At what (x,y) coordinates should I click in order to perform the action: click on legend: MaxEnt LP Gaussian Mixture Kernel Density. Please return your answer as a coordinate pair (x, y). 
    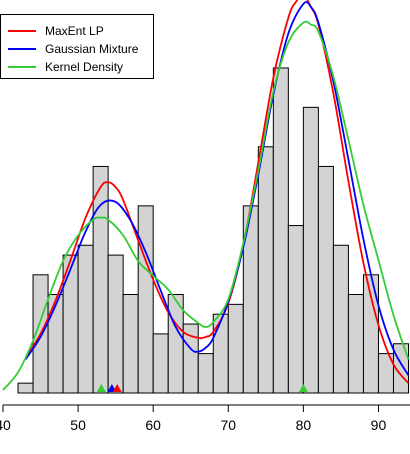
    Looking at the image, I should click on (77, 46).